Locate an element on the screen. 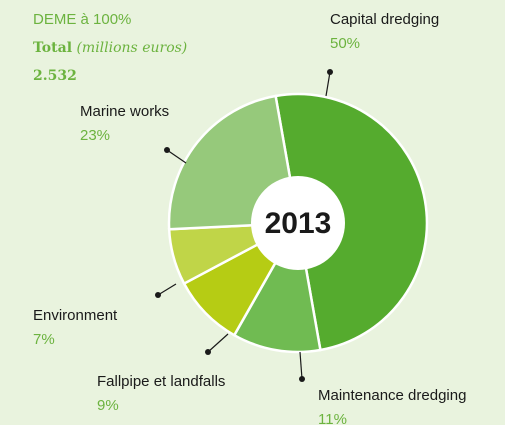 The image size is (505, 425). center-label: 2013 is located at coordinates (298, 223).